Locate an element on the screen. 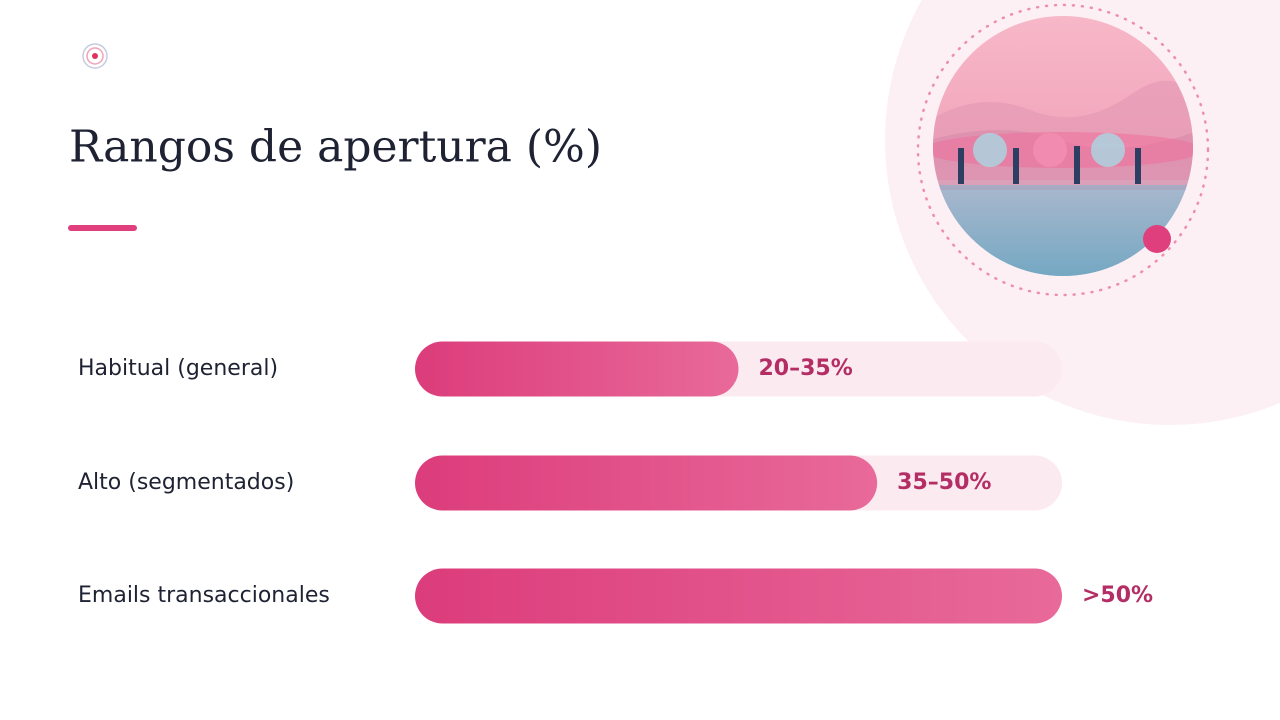 This screenshot has height=720, width=1280. decor-dot is located at coordinates (1157, 239).